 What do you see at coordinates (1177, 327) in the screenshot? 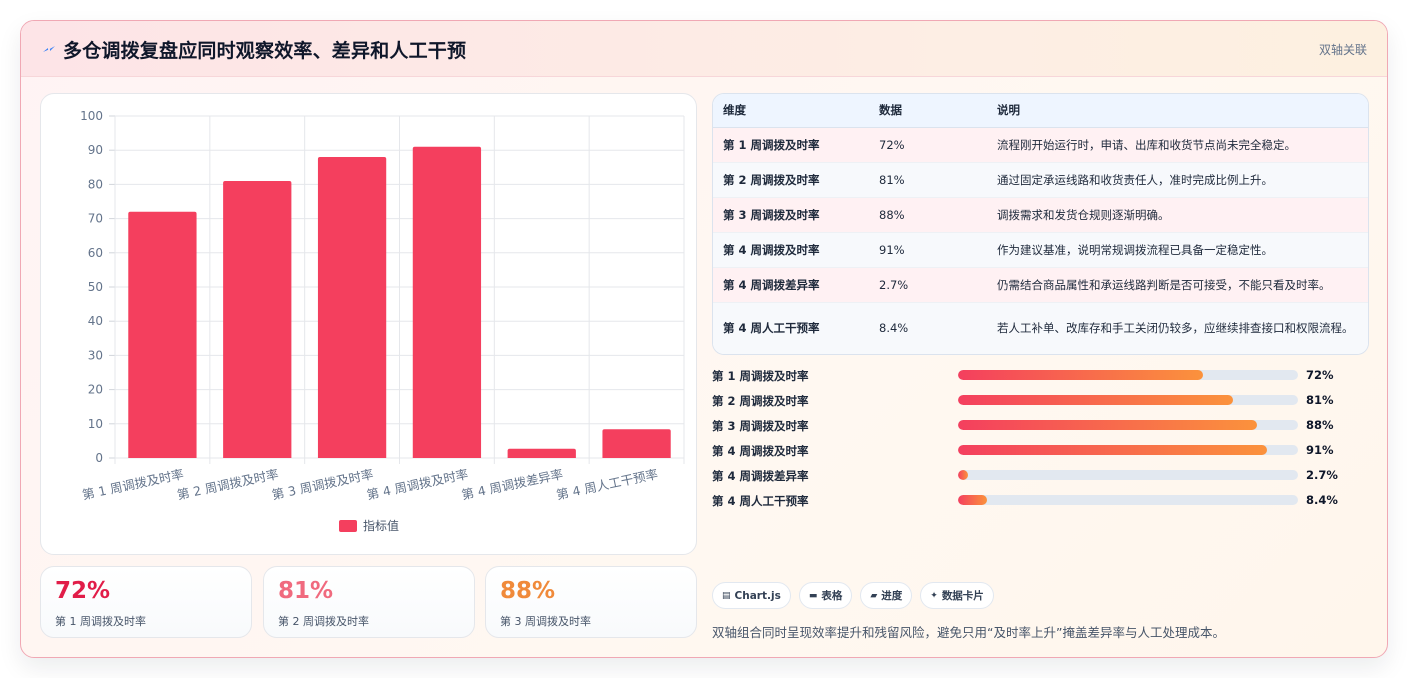
I see `cell-note: 若人工补单、改库存和手工关闭仍较多，应继续排查接口和权限流程。` at bounding box center [1177, 327].